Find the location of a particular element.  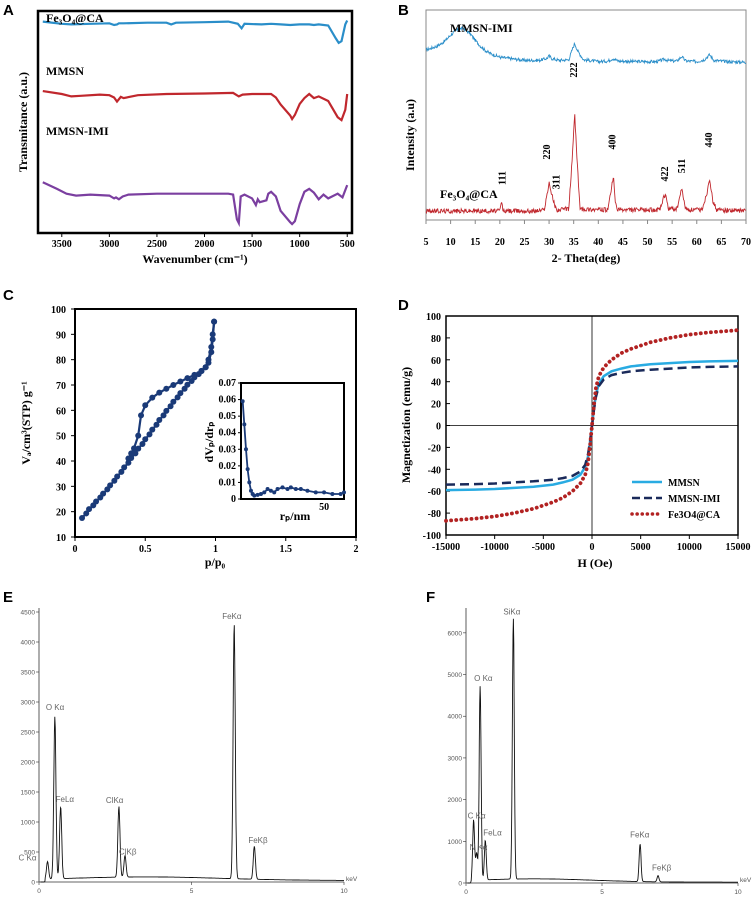

panel-b-x-ticks: 5 10 15 20 25 30 35 40 45 50 55 60 65 70 is located at coordinates (587, 234).